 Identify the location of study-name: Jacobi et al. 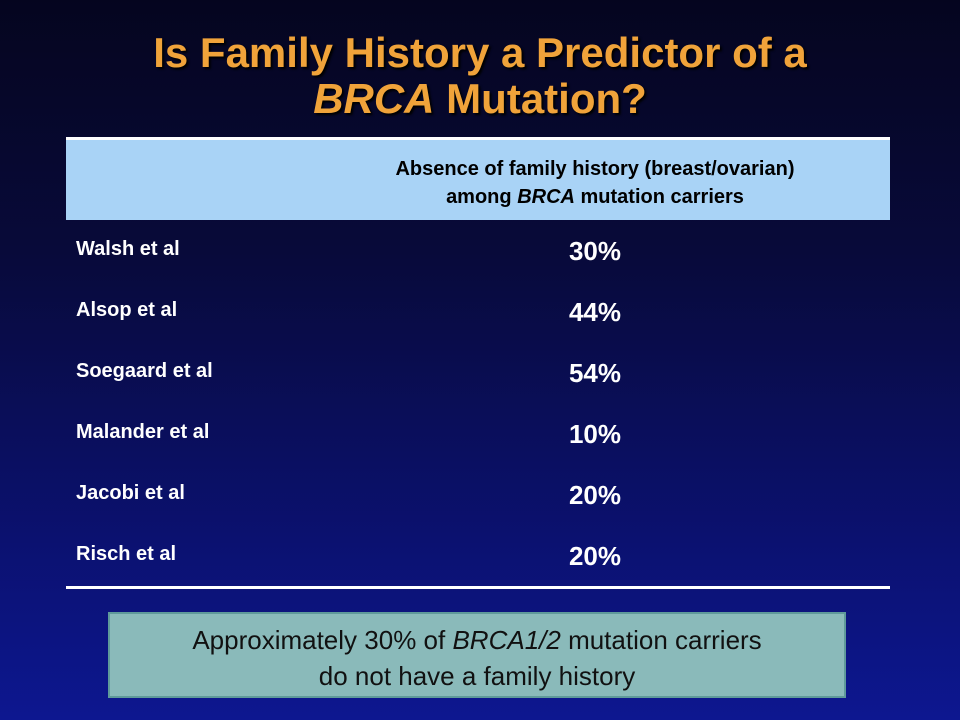
(130, 493).